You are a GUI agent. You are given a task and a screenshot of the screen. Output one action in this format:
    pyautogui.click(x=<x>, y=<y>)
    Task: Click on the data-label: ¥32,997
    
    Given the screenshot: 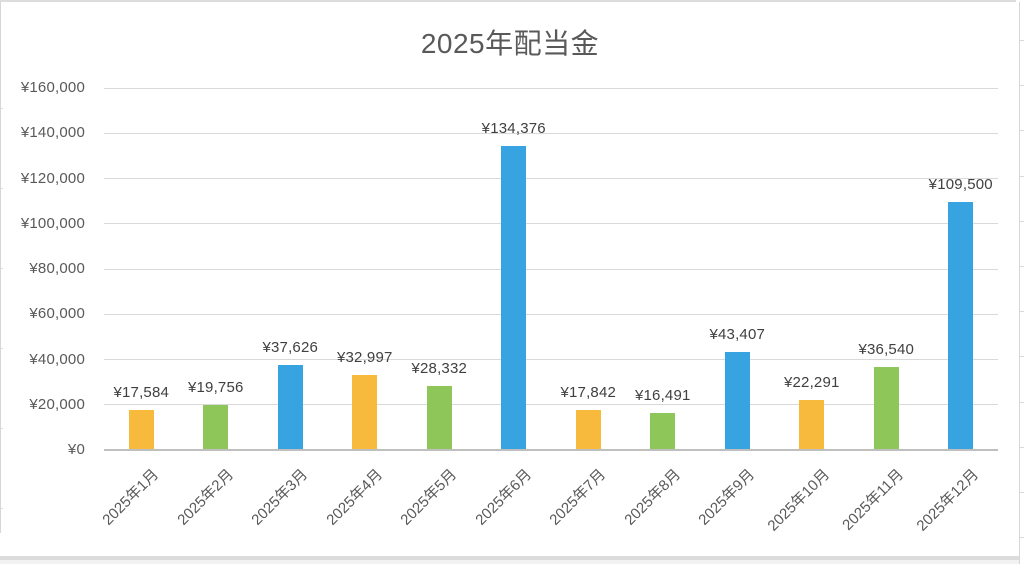 What is the action you would take?
    pyautogui.click(x=364, y=358)
    